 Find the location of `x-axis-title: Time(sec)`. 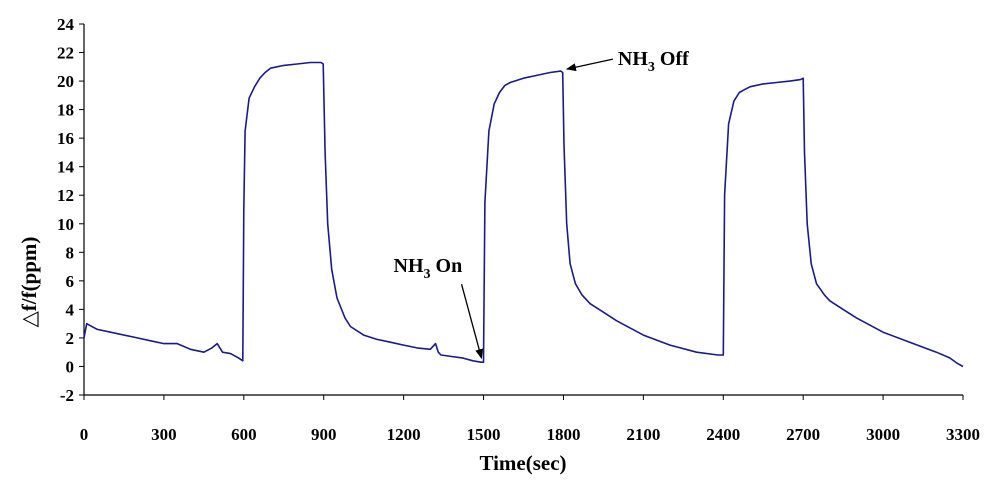

x-axis-title: Time(sec) is located at coordinates (522, 463).